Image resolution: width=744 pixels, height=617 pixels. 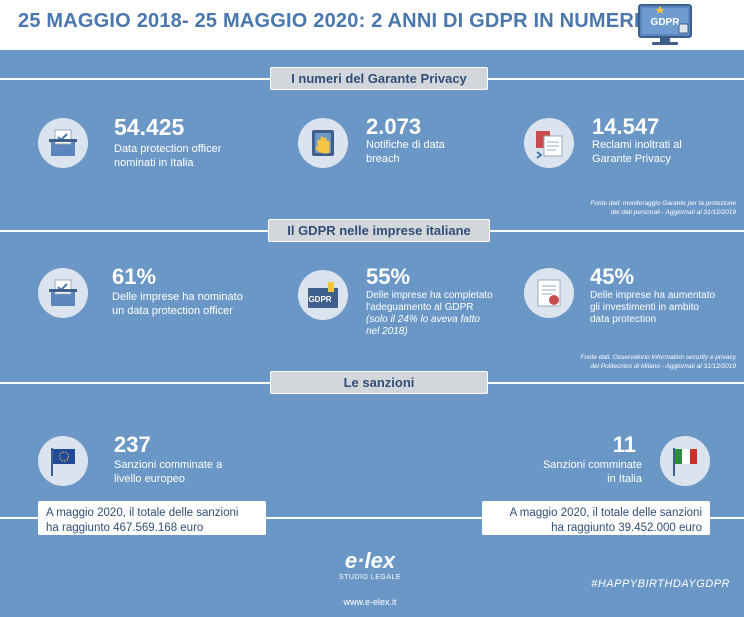 What do you see at coordinates (612, 276) in the screenshot?
I see `stat-investimenti-value: 45%` at bounding box center [612, 276].